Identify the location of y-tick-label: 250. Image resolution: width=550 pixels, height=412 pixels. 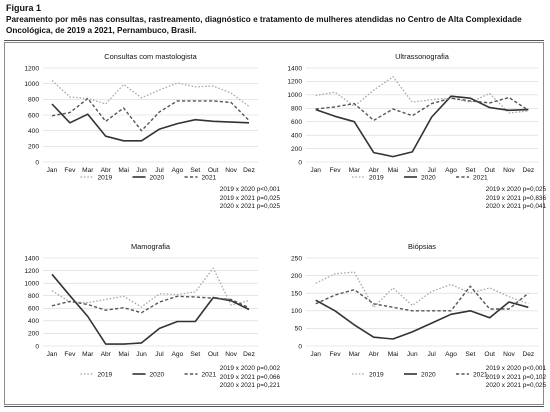
(296, 258).